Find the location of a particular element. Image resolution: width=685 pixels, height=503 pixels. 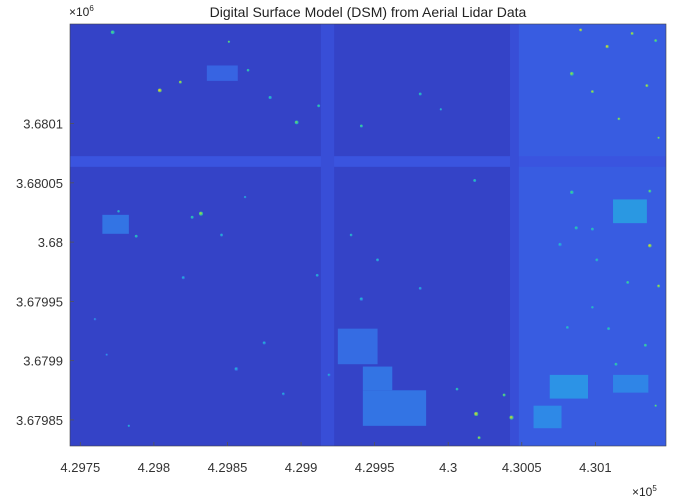

y-exponent-power: 6 is located at coordinates (91, 8).